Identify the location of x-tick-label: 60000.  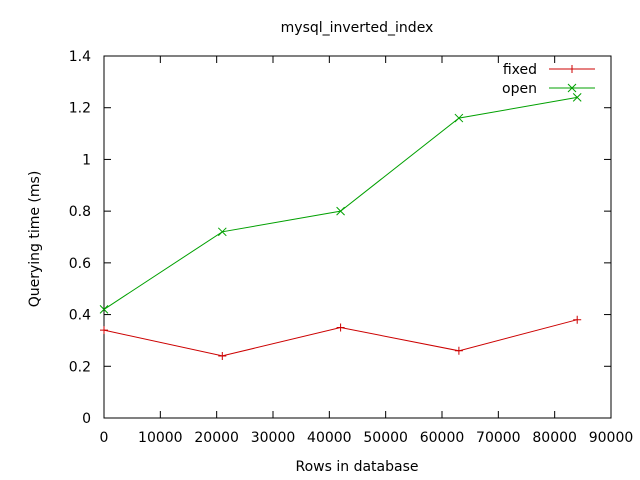
(442, 438).